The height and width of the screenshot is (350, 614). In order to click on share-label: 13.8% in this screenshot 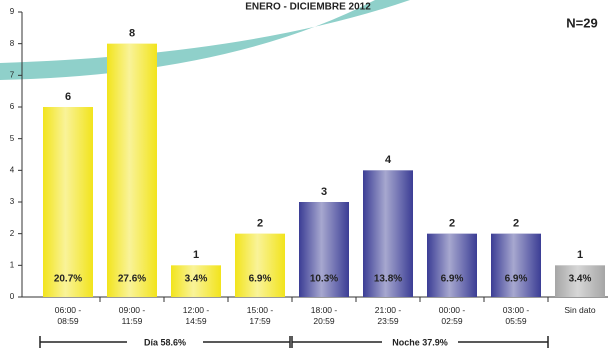, I will do `click(388, 279)`.